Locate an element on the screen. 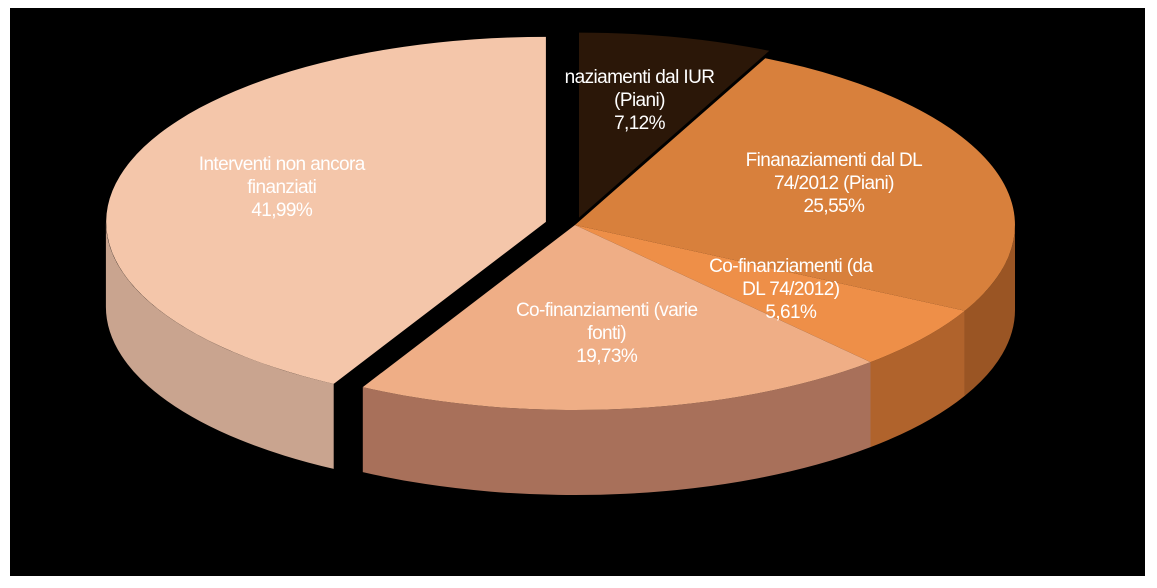 This screenshot has width=1157, height=588. category-label: Finanaziamenti dal DL 74/2012 (Piani) is located at coordinates (834, 171).